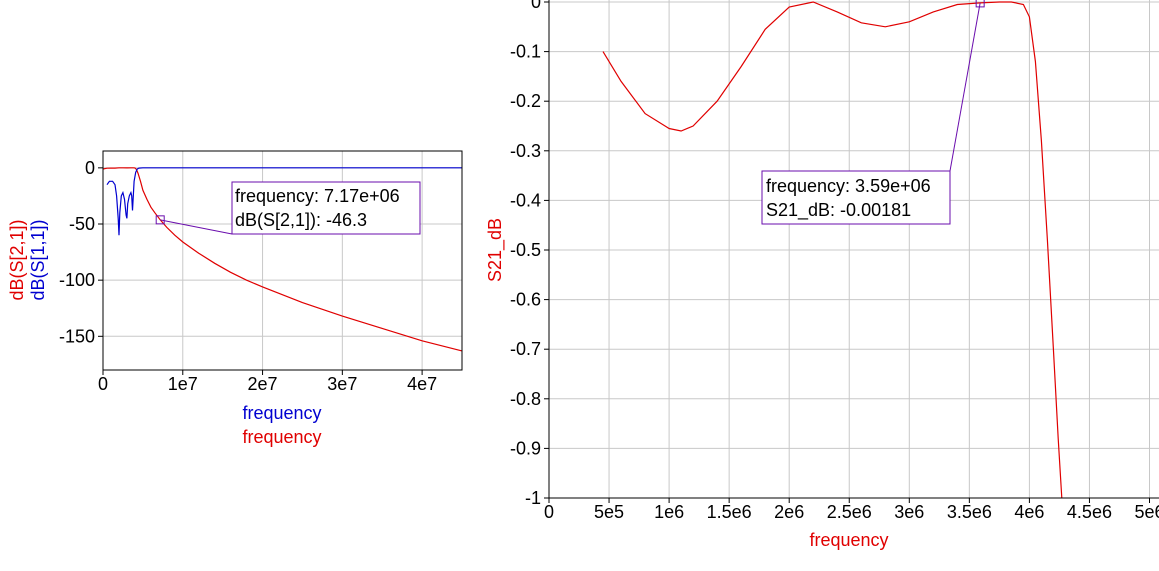  I want to click on x-tick-label: 3e7, so click(342, 384).